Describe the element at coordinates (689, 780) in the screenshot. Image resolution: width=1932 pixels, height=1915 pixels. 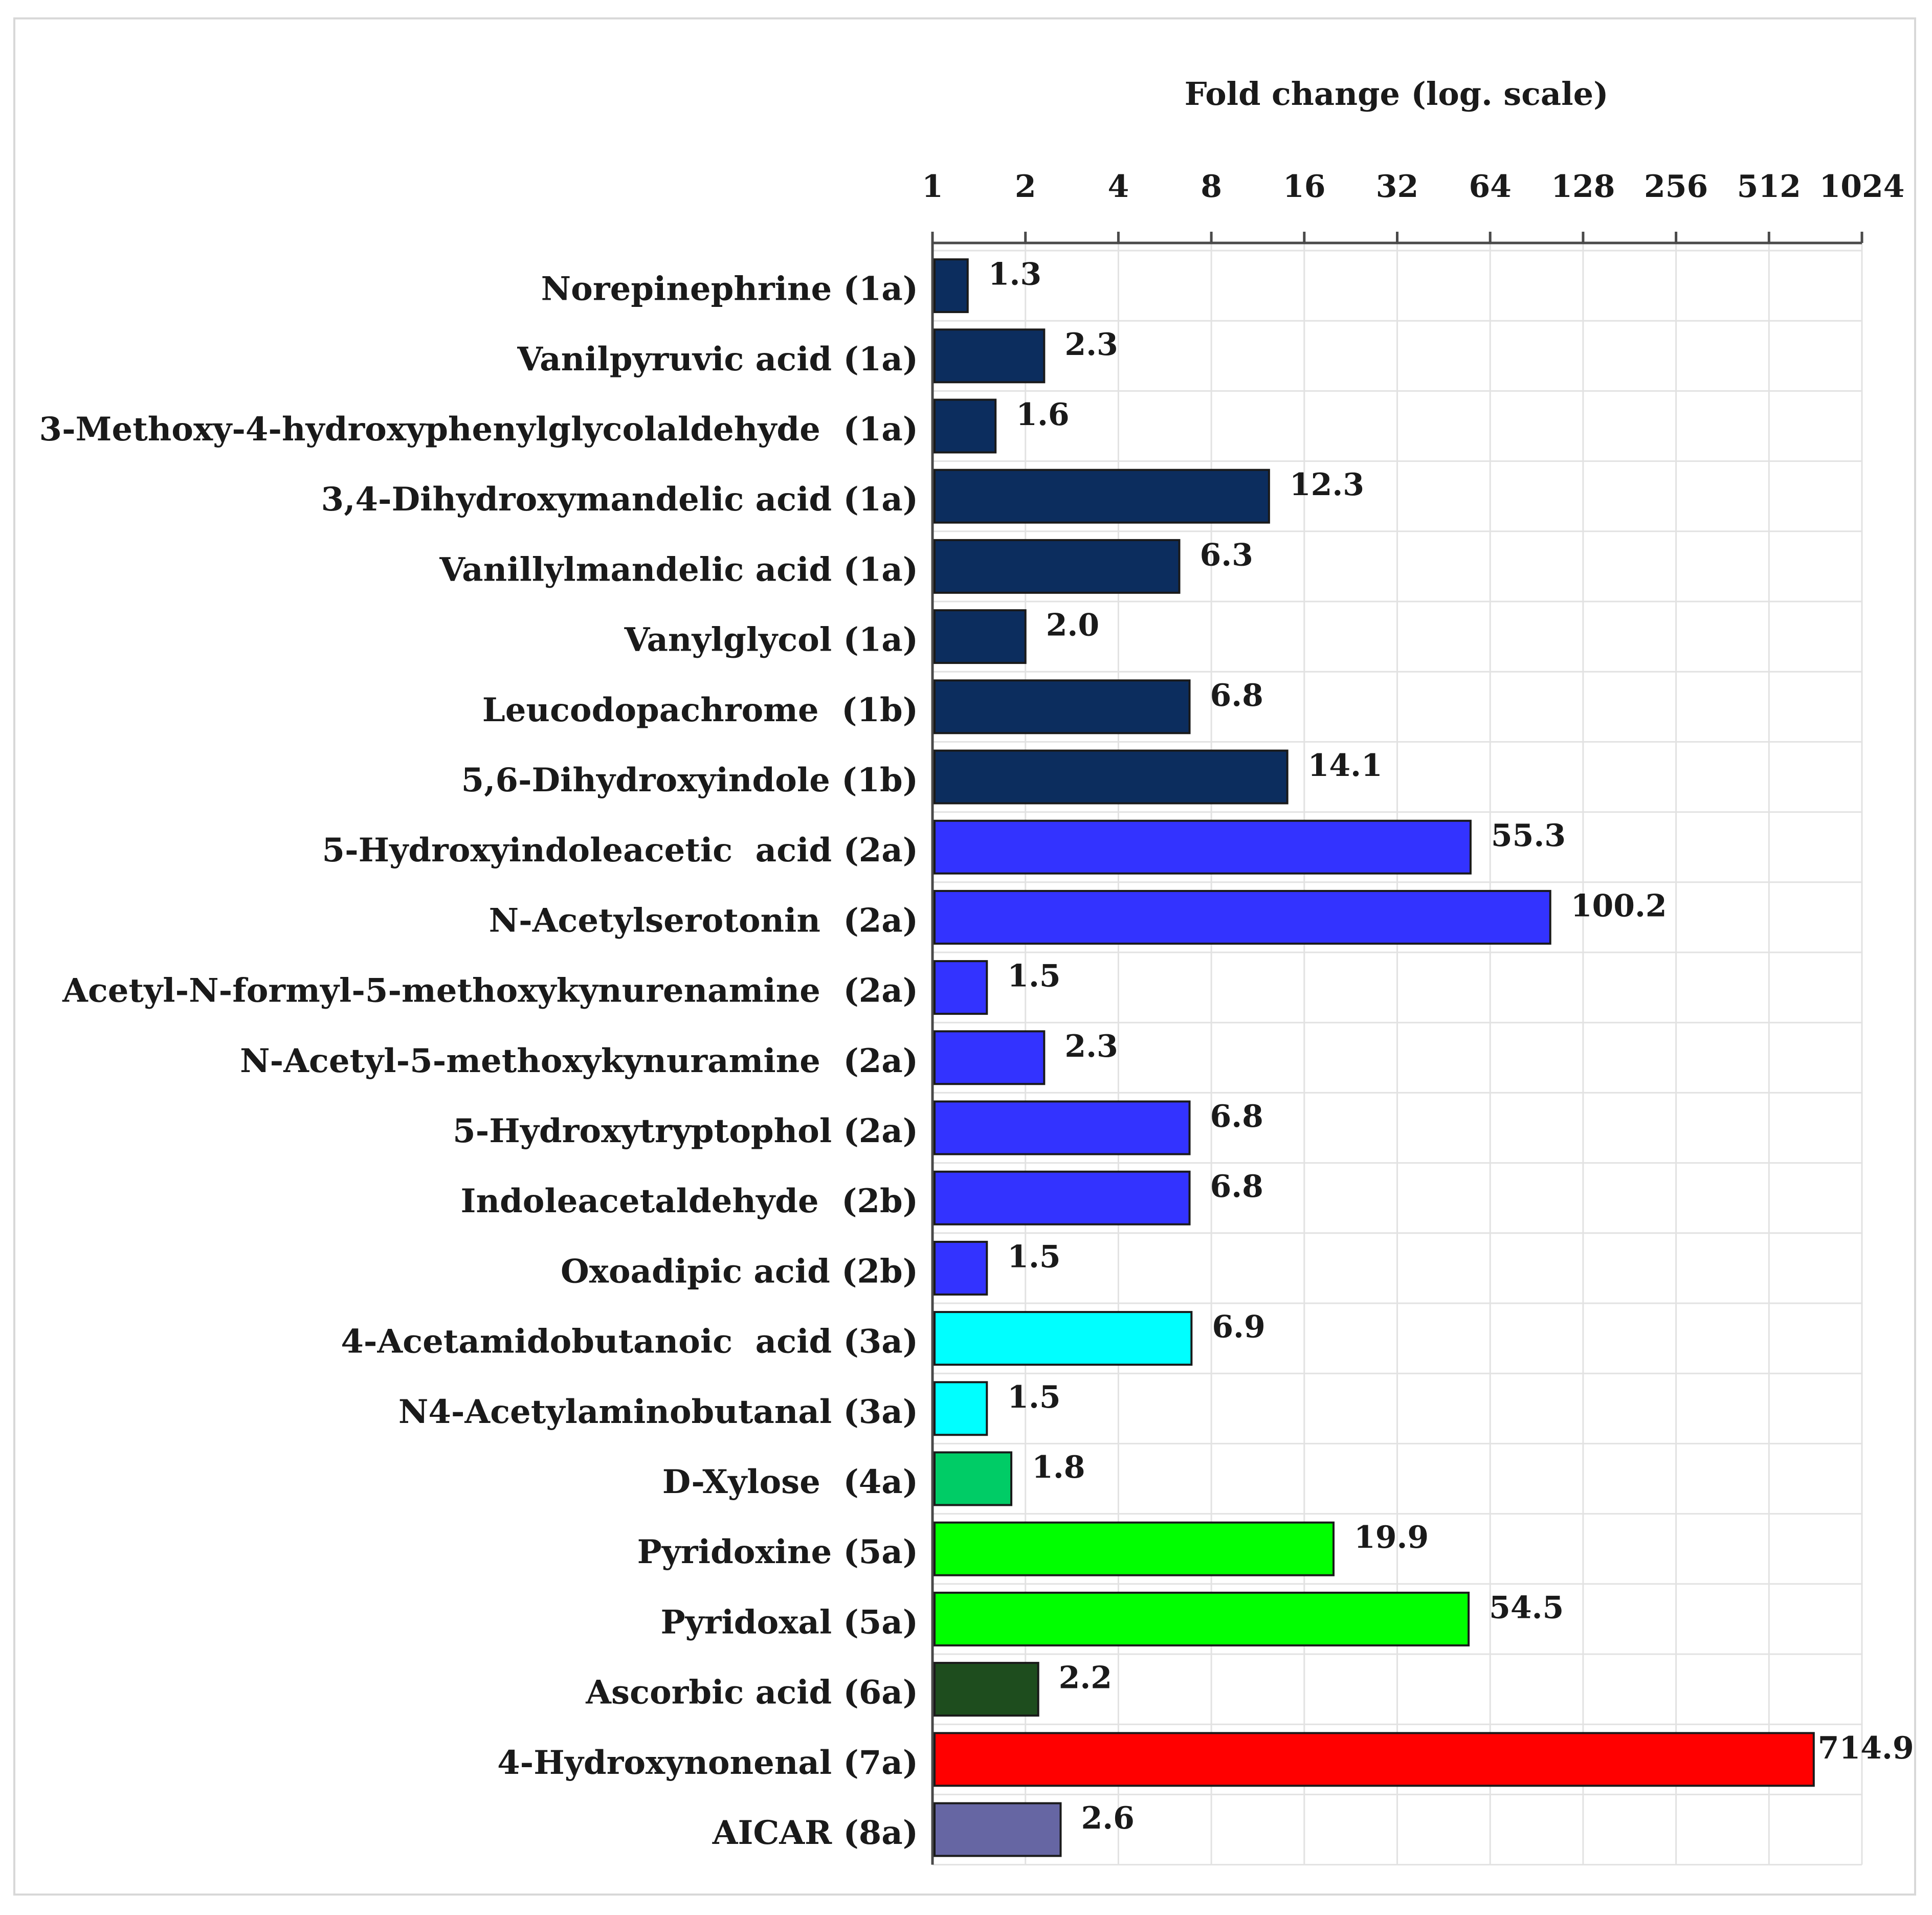
I see `category-label: 5,6-Dihydroxyindole (1b)` at that location.